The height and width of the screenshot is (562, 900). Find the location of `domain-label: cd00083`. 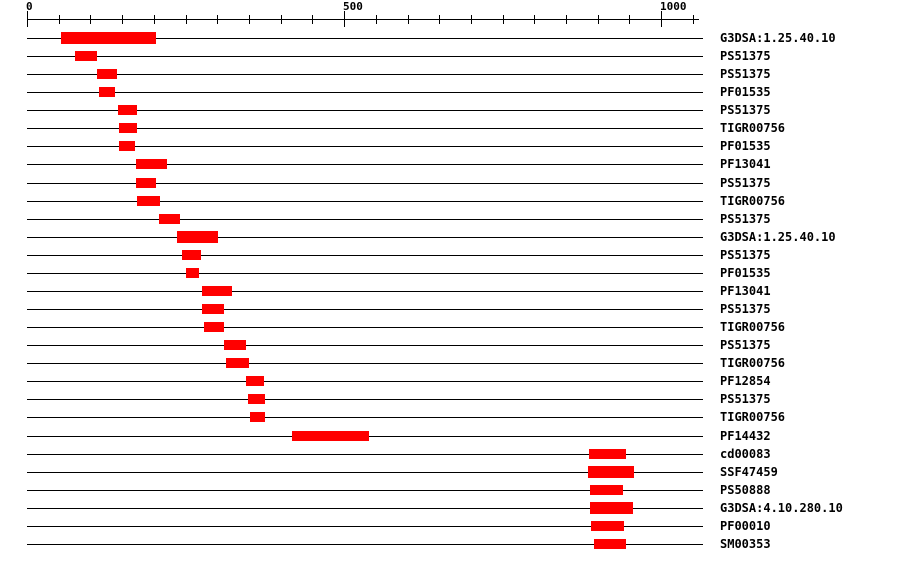

domain-label: cd00083 is located at coordinates (745, 454).